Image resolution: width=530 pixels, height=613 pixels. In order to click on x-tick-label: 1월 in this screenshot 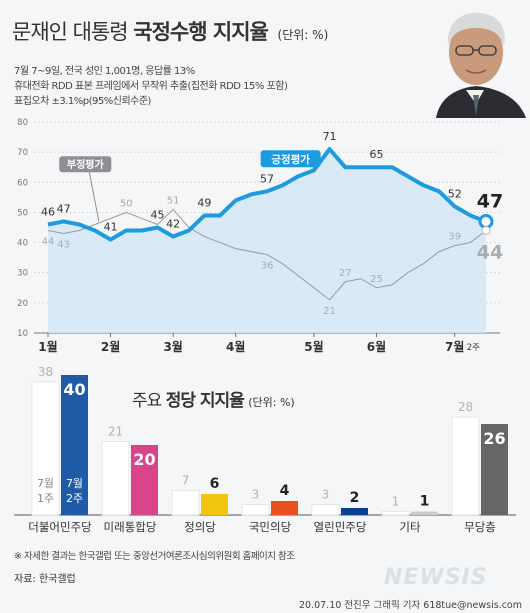, I will do `click(47, 346)`.